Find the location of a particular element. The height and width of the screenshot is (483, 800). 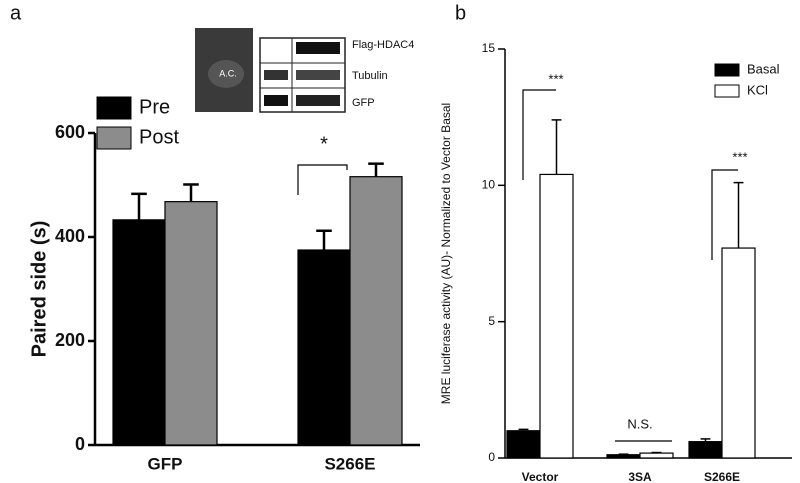

blot-label: GFP is located at coordinates (363, 103).